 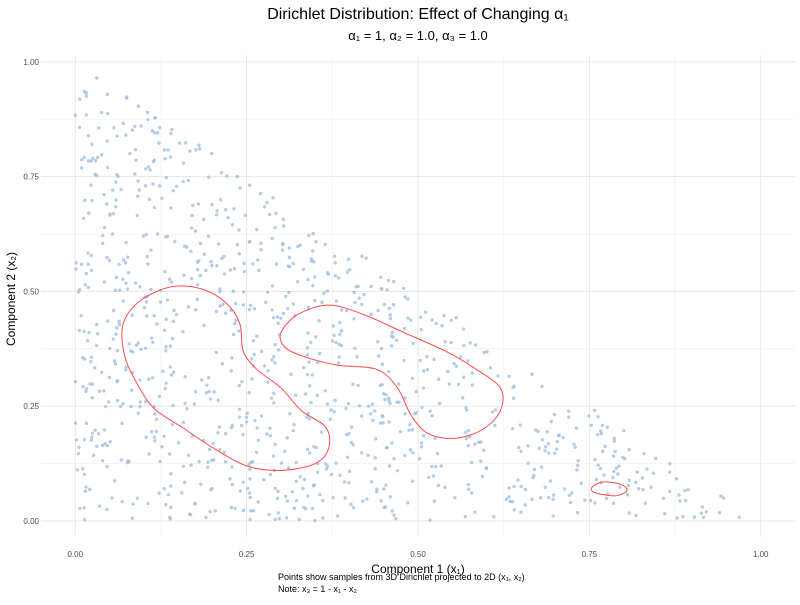 I want to click on x-tick-label: 0.75, so click(x=590, y=554).